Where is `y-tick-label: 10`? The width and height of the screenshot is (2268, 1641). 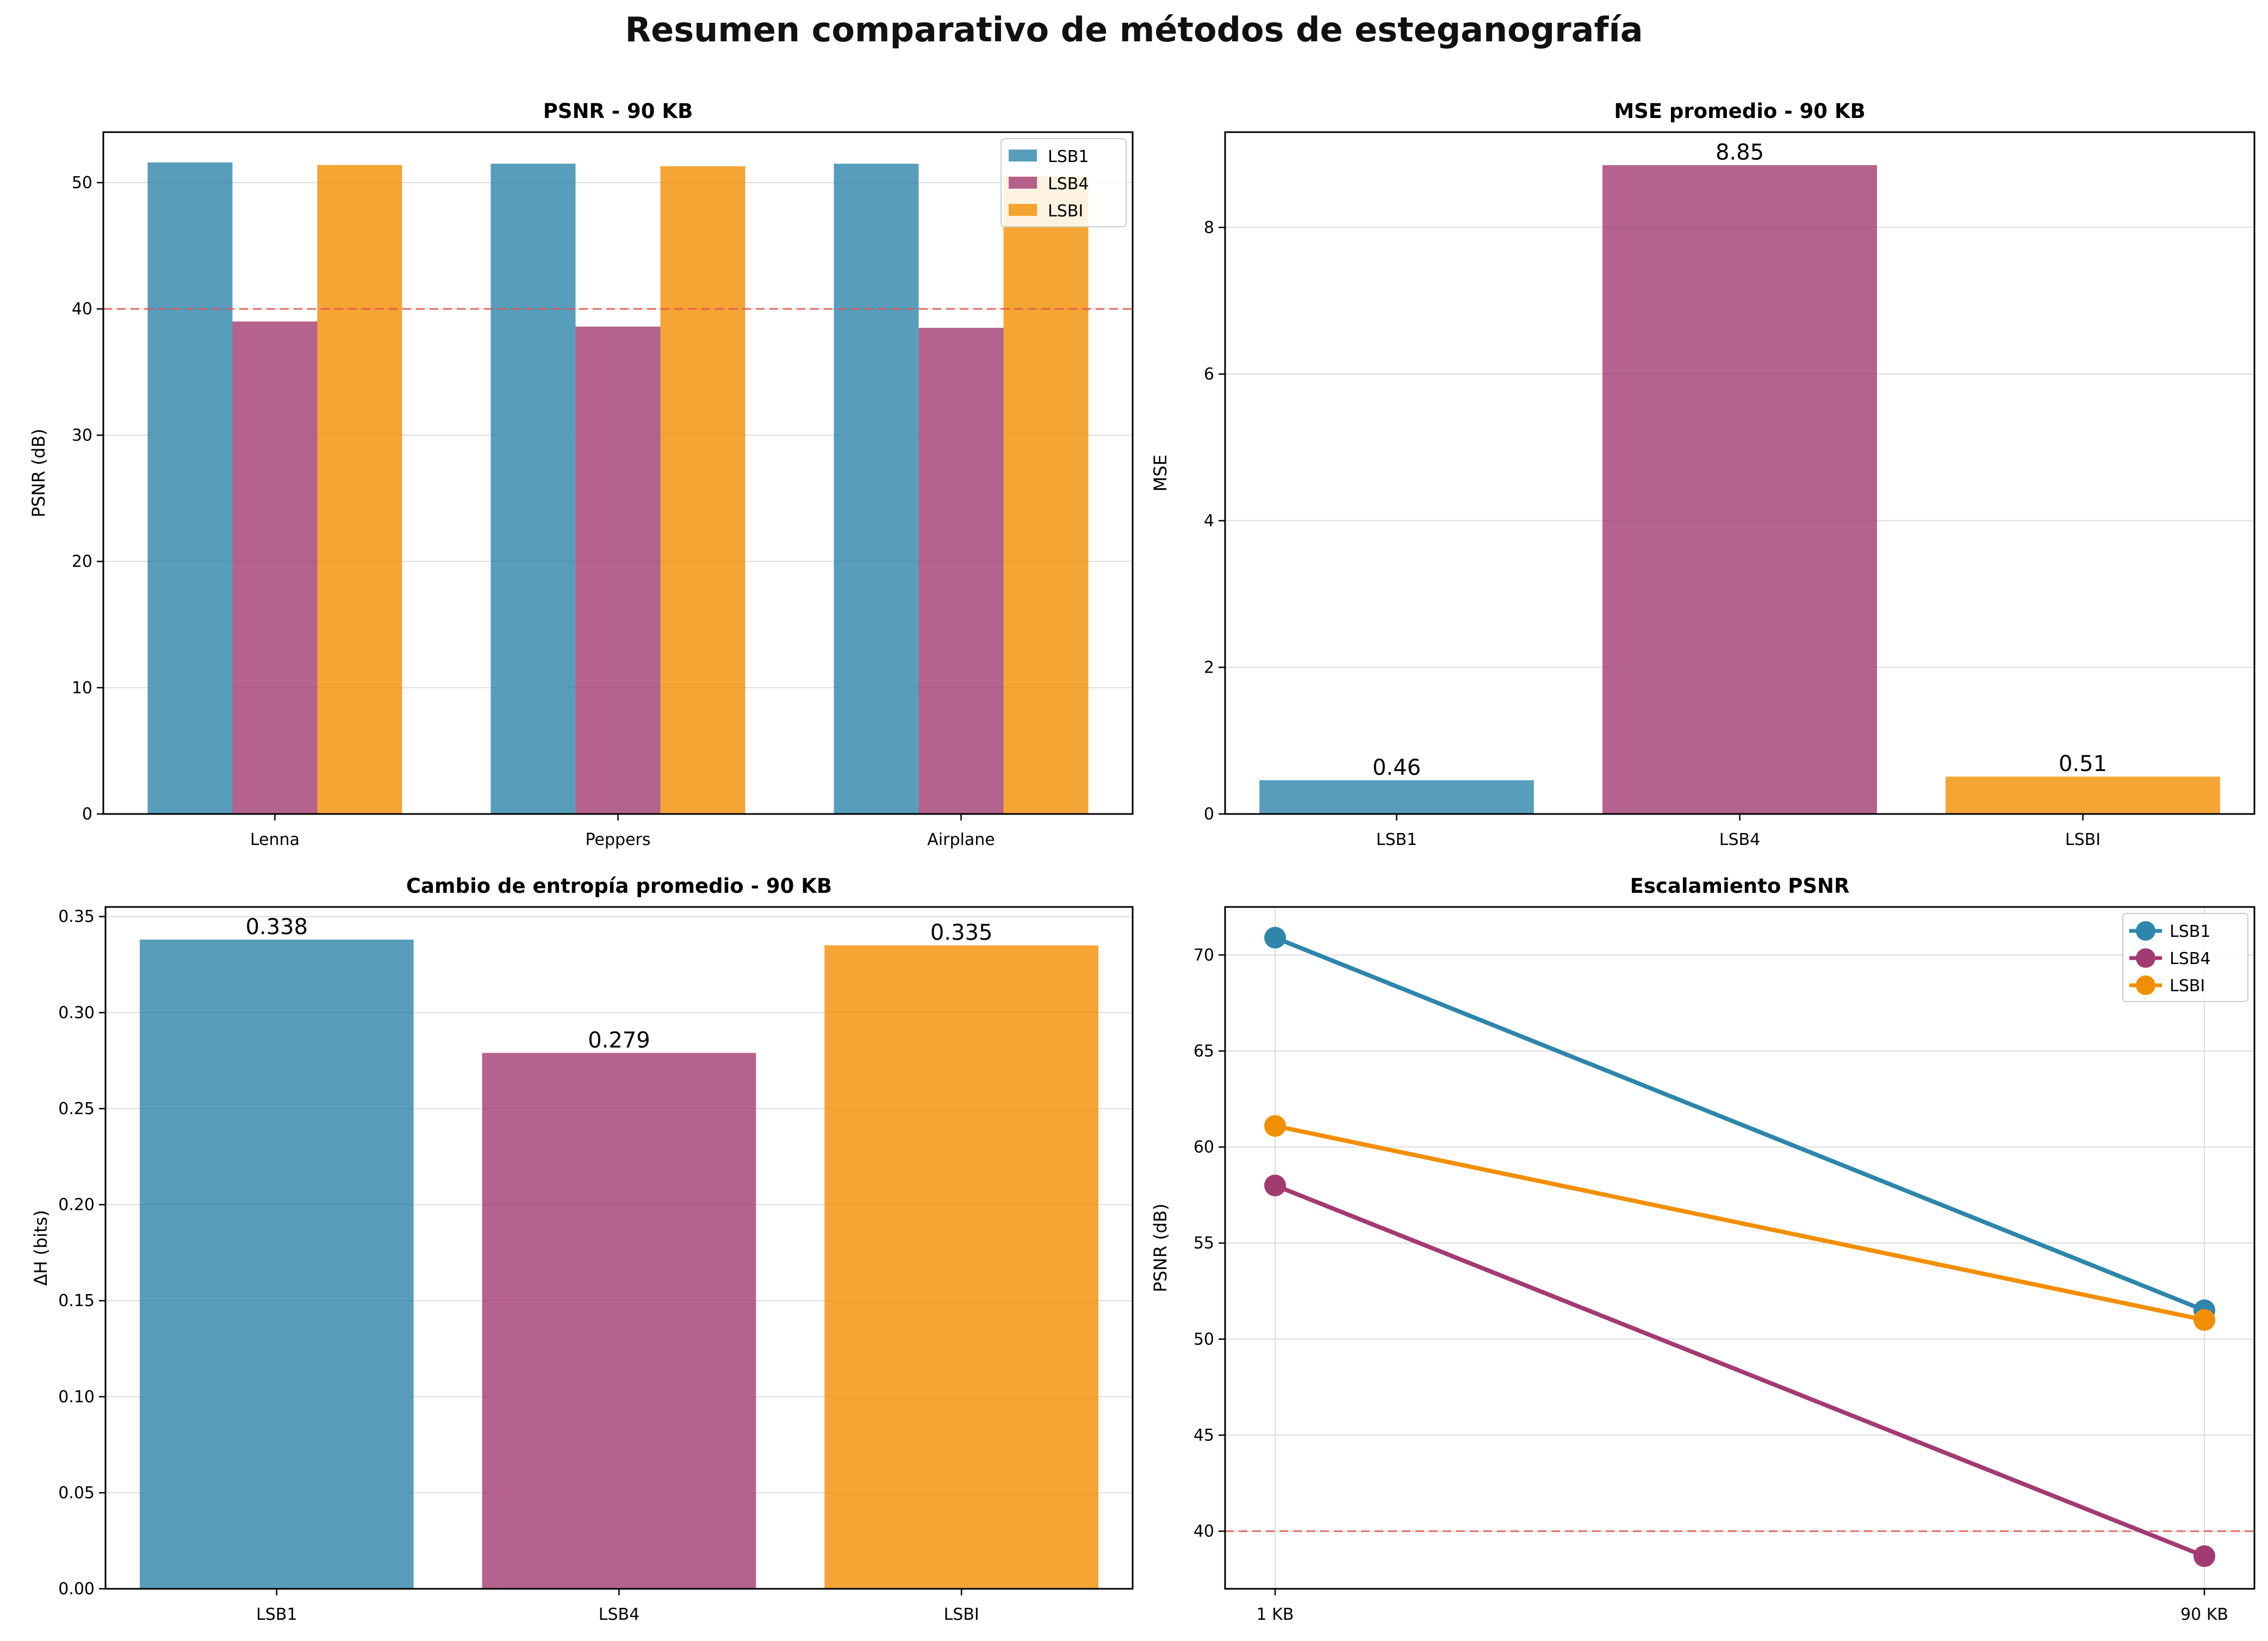
y-tick-label: 10 is located at coordinates (82, 688).